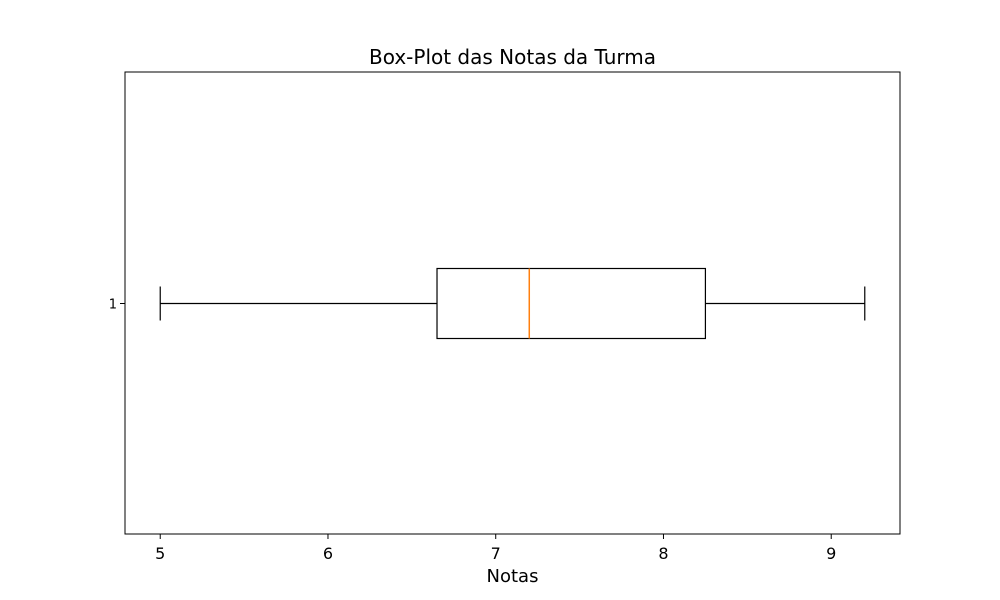  I want to click on box-iqr, so click(571, 303).